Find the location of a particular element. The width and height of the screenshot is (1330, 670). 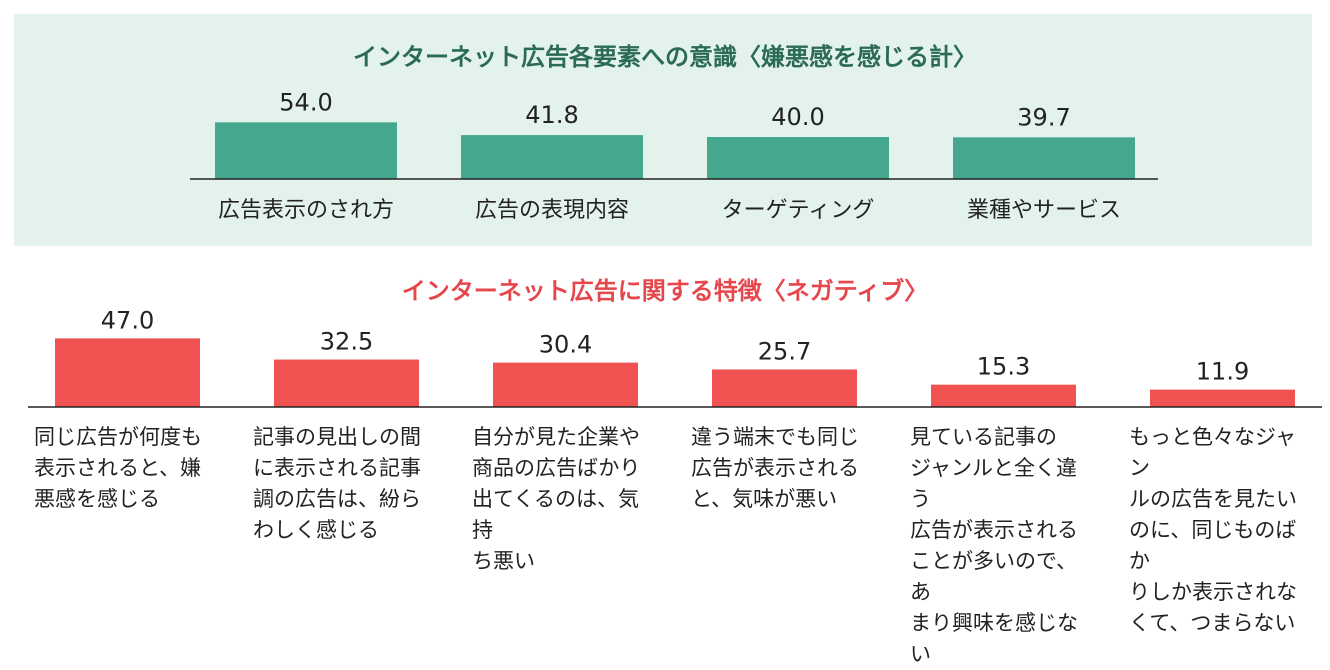

bottom-chart-title: インターネット広告に関する特徴〈ネガティブ〉 is located at coordinates (665, 291).